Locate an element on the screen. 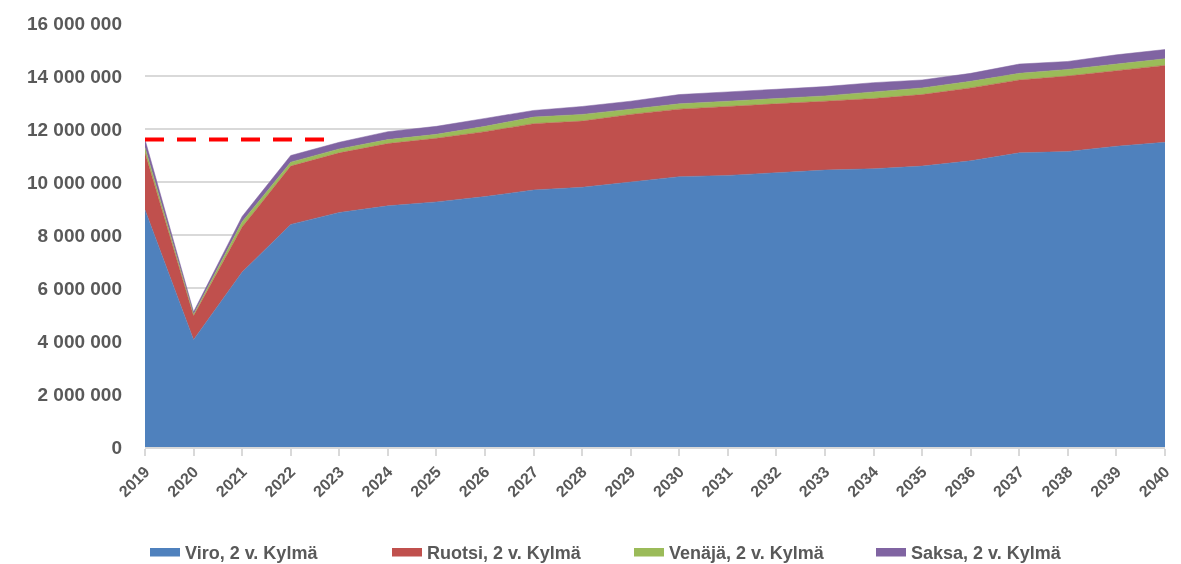  y-tick-label: 16 000 000 is located at coordinates (74, 23).